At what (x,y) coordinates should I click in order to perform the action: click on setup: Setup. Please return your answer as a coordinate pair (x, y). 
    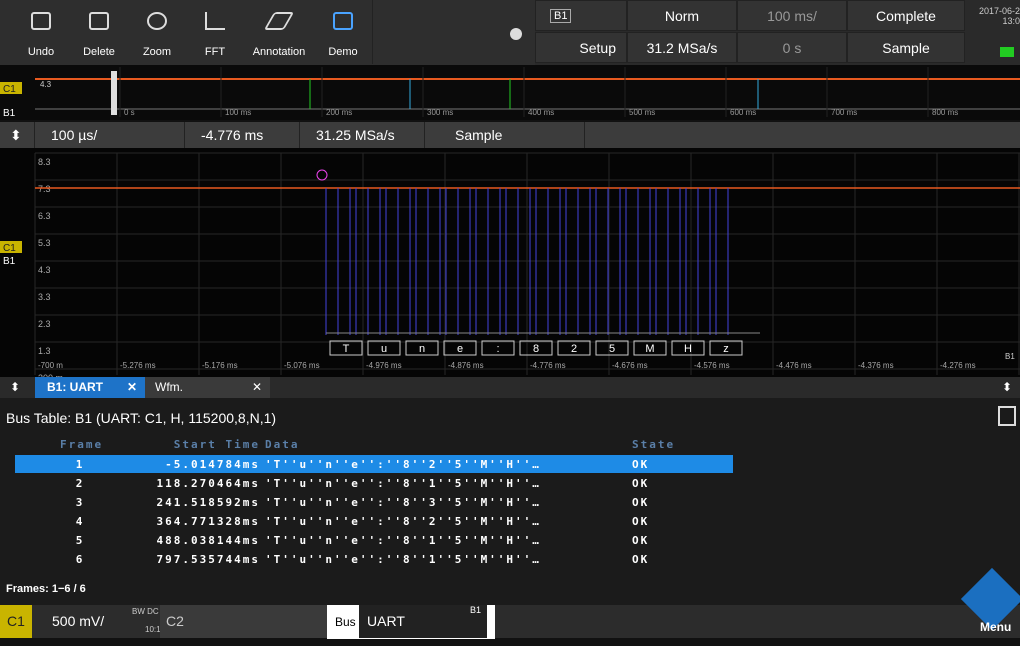
    Looking at the image, I should click on (581, 47).